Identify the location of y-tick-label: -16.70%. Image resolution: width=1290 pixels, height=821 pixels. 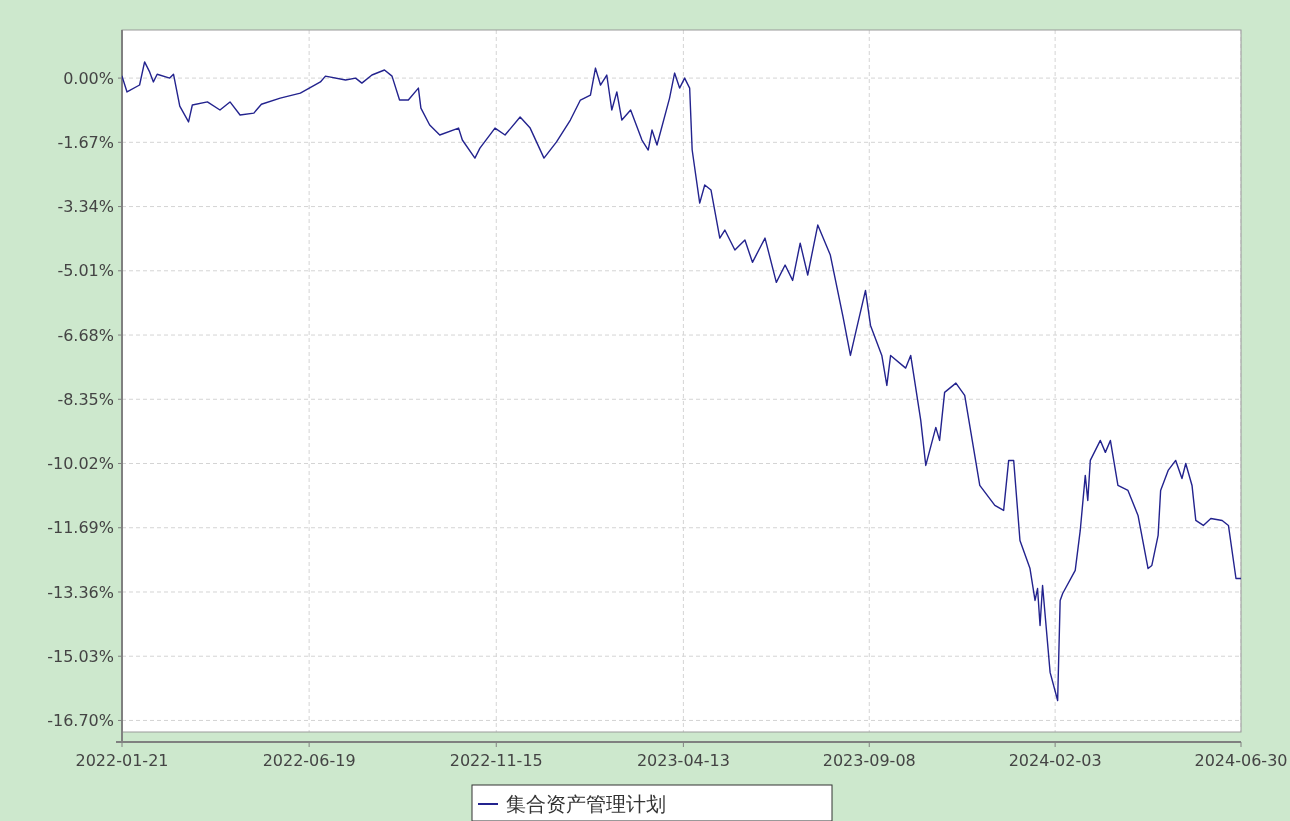
(80, 721).